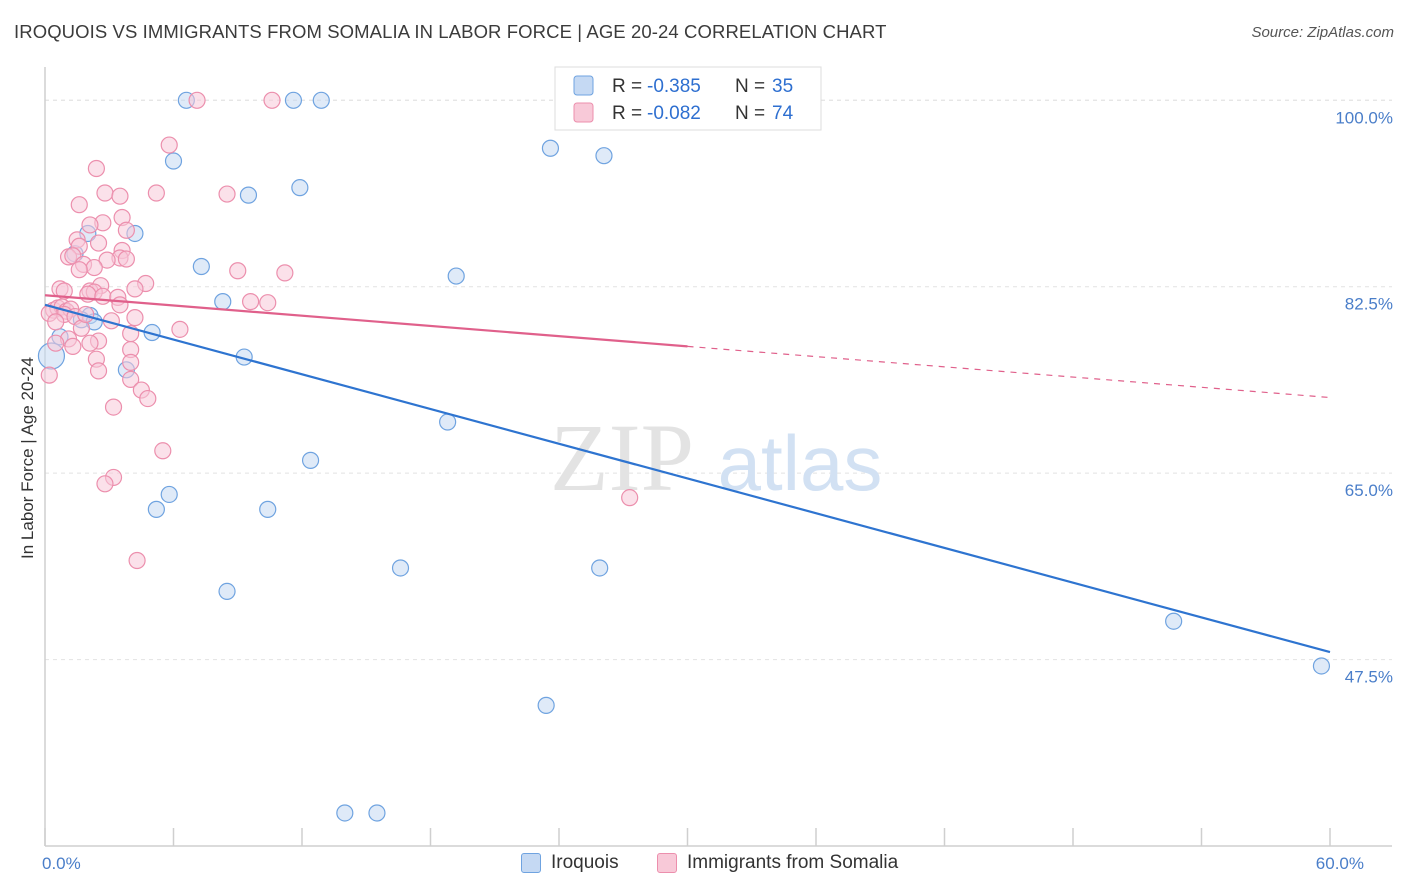 The width and height of the screenshot is (1406, 892). What do you see at coordinates (627, 113) in the screenshot?
I see `legend-r-label-somalia: R =` at bounding box center [627, 113].